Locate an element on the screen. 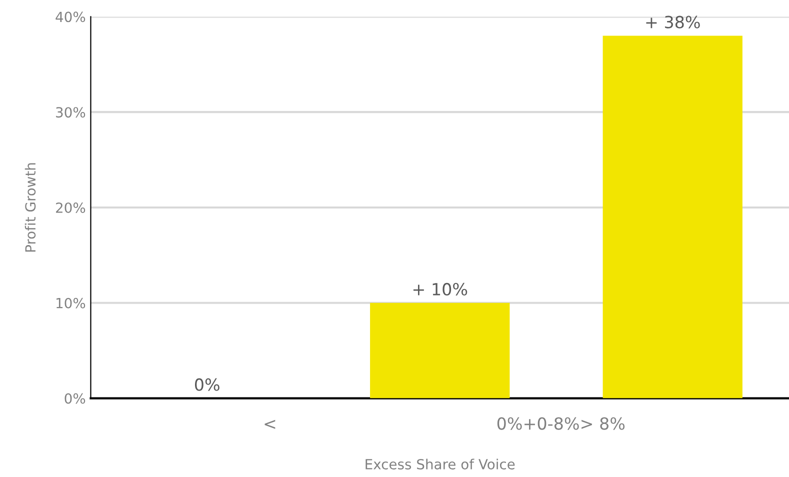  data-label: 0% is located at coordinates (207, 384).